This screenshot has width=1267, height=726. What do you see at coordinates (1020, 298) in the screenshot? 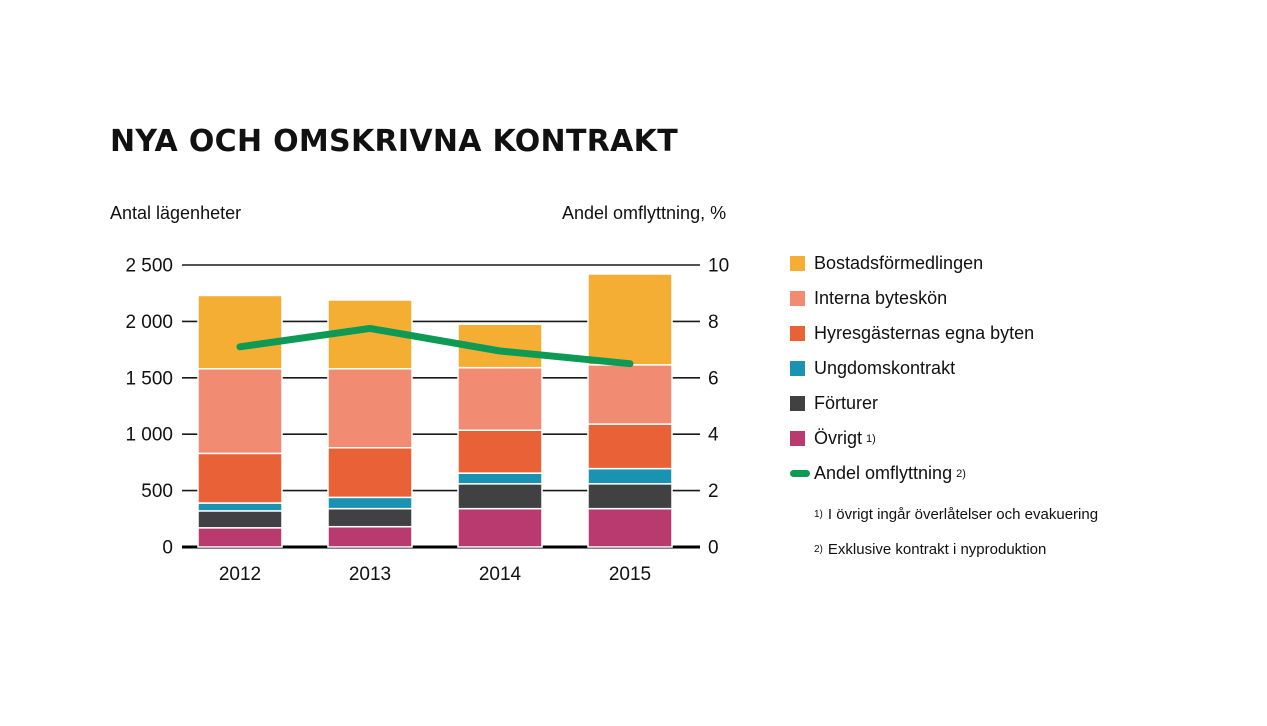
I see `legend-item: Interna byteskön` at bounding box center [1020, 298].